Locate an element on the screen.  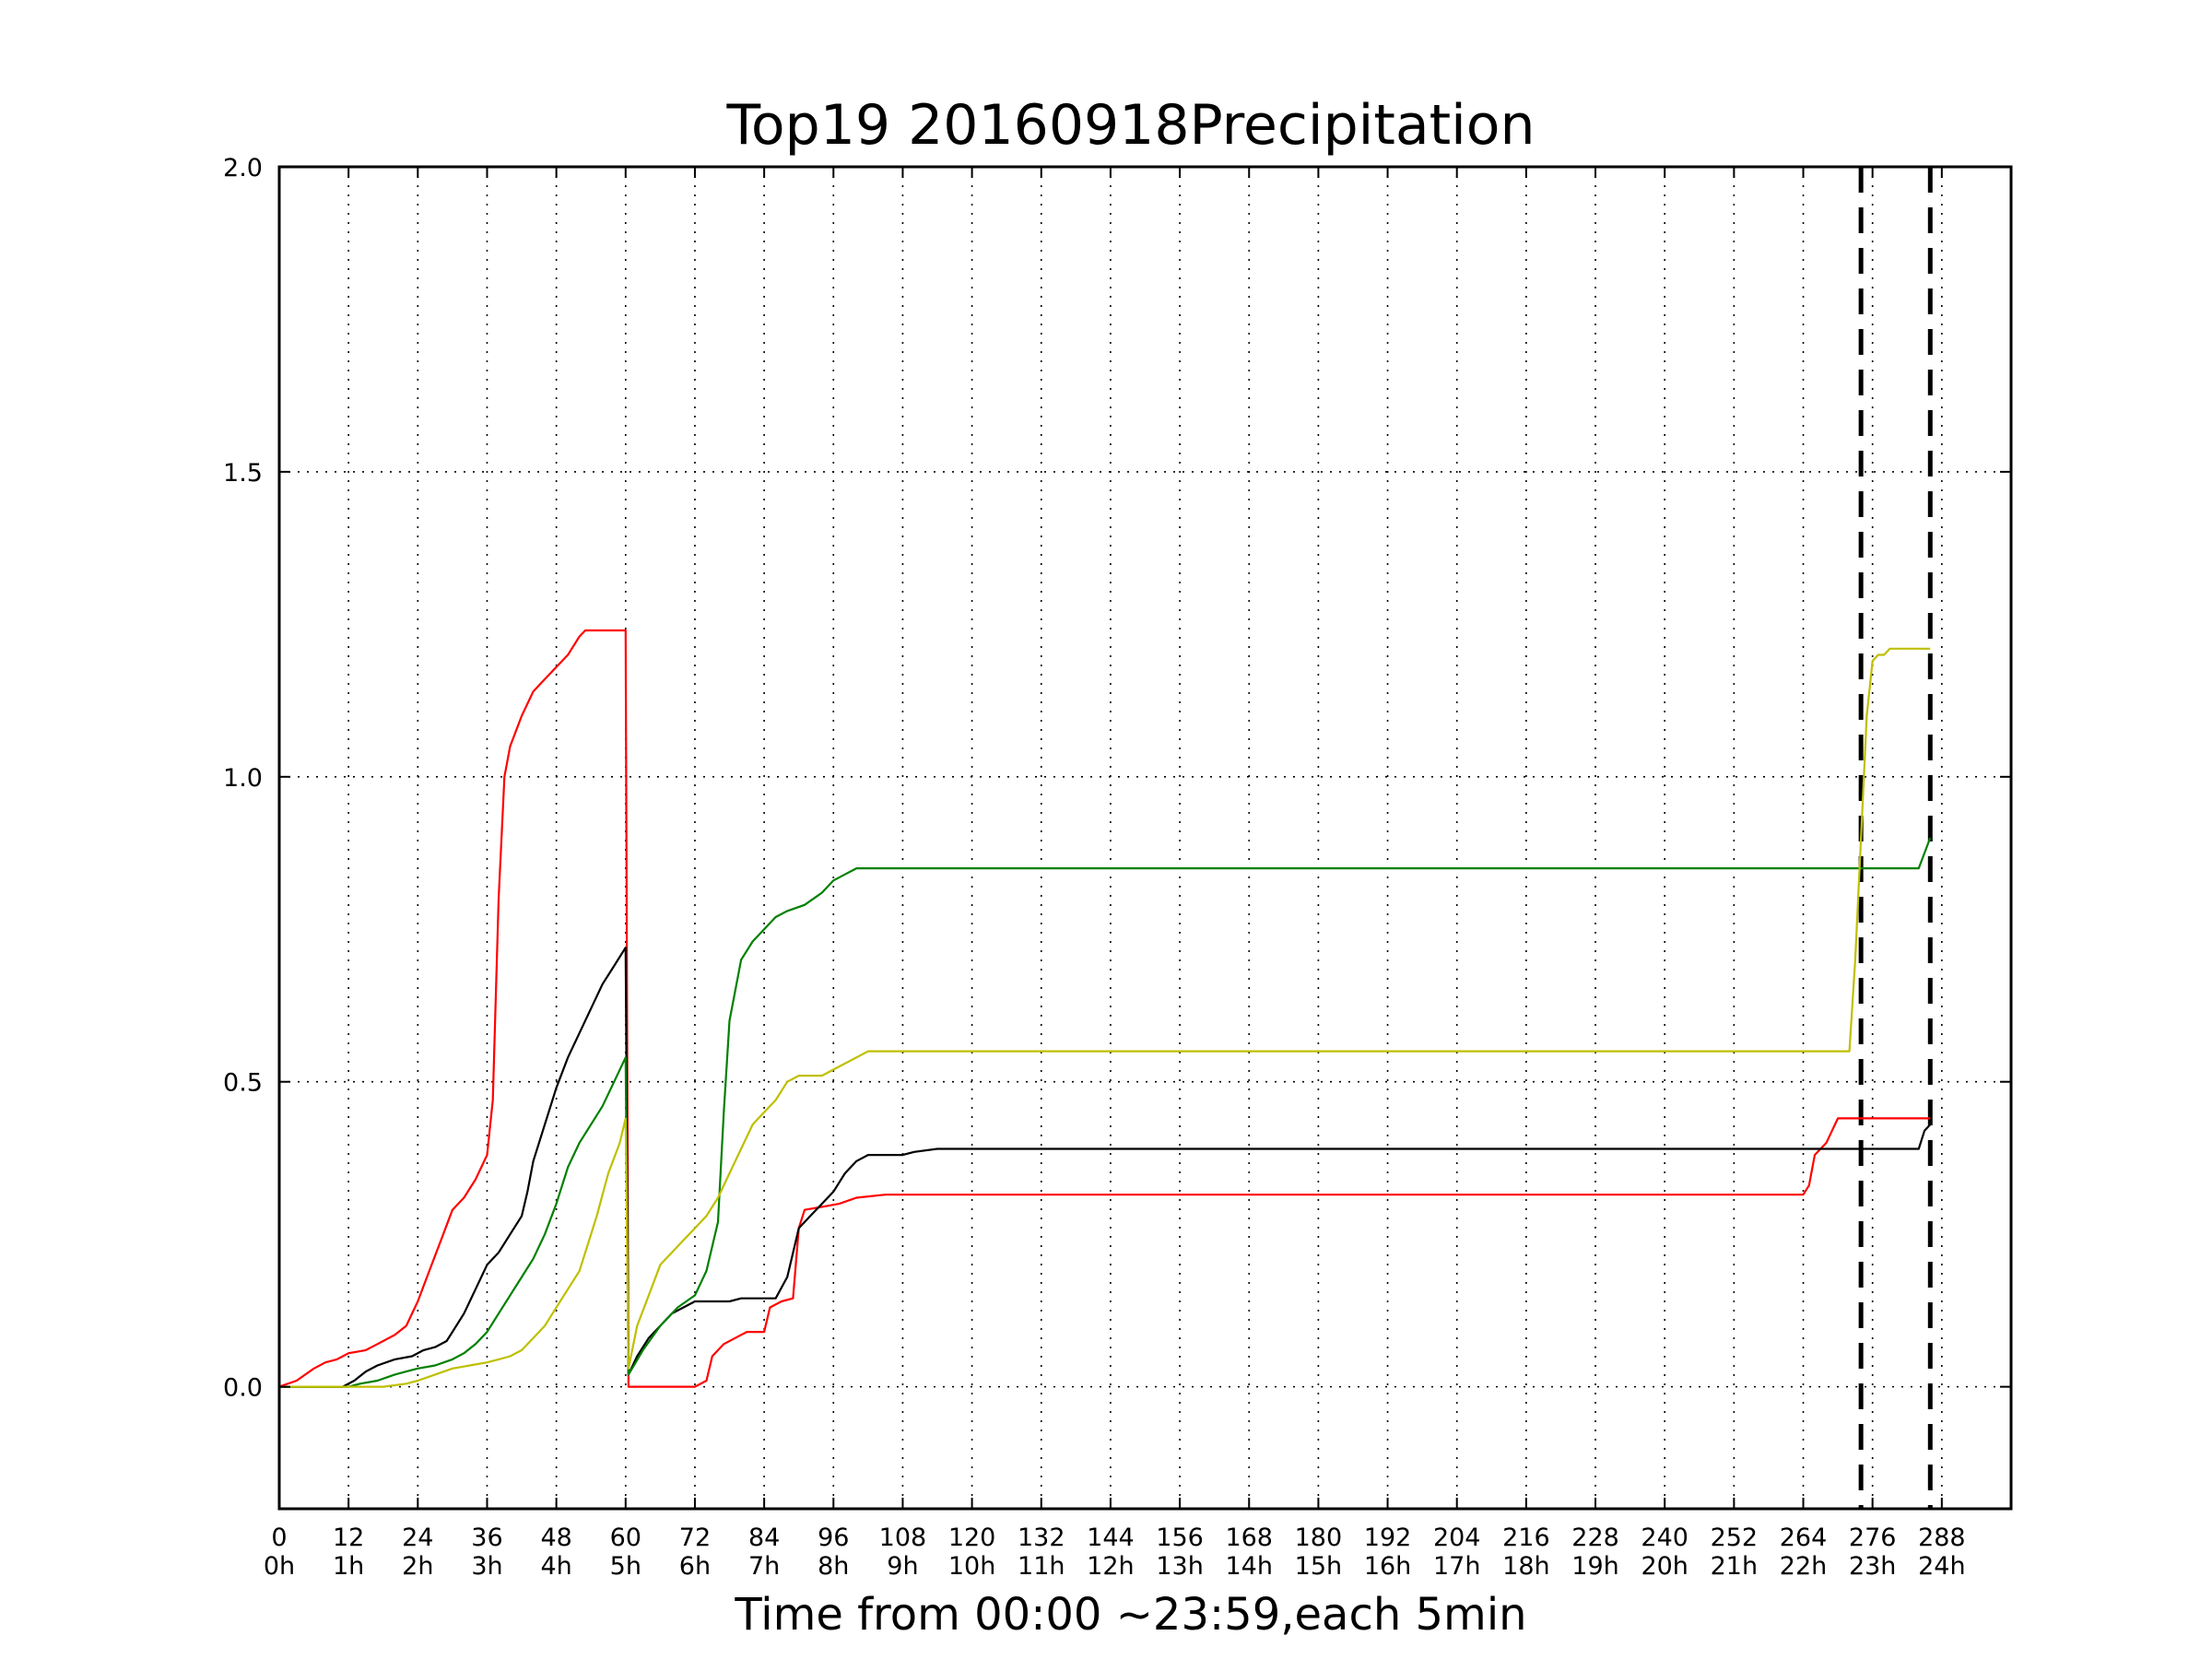
x-tick-label: 216 is located at coordinates (1526, 1538).